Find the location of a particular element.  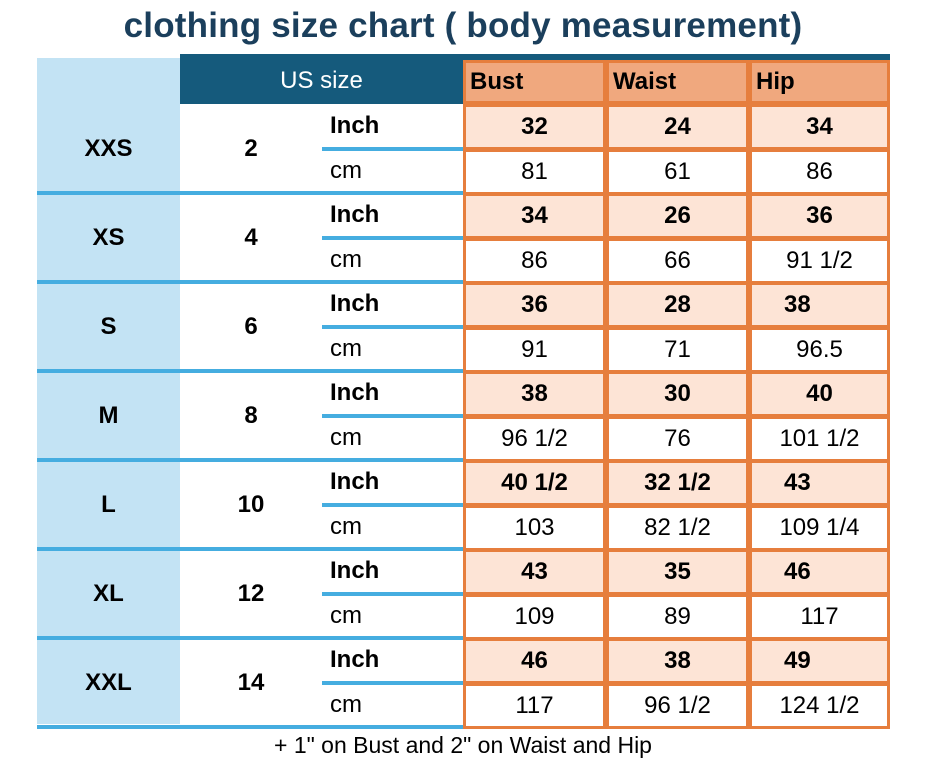

hip-inch-cell: 34 is located at coordinates (819, 127).